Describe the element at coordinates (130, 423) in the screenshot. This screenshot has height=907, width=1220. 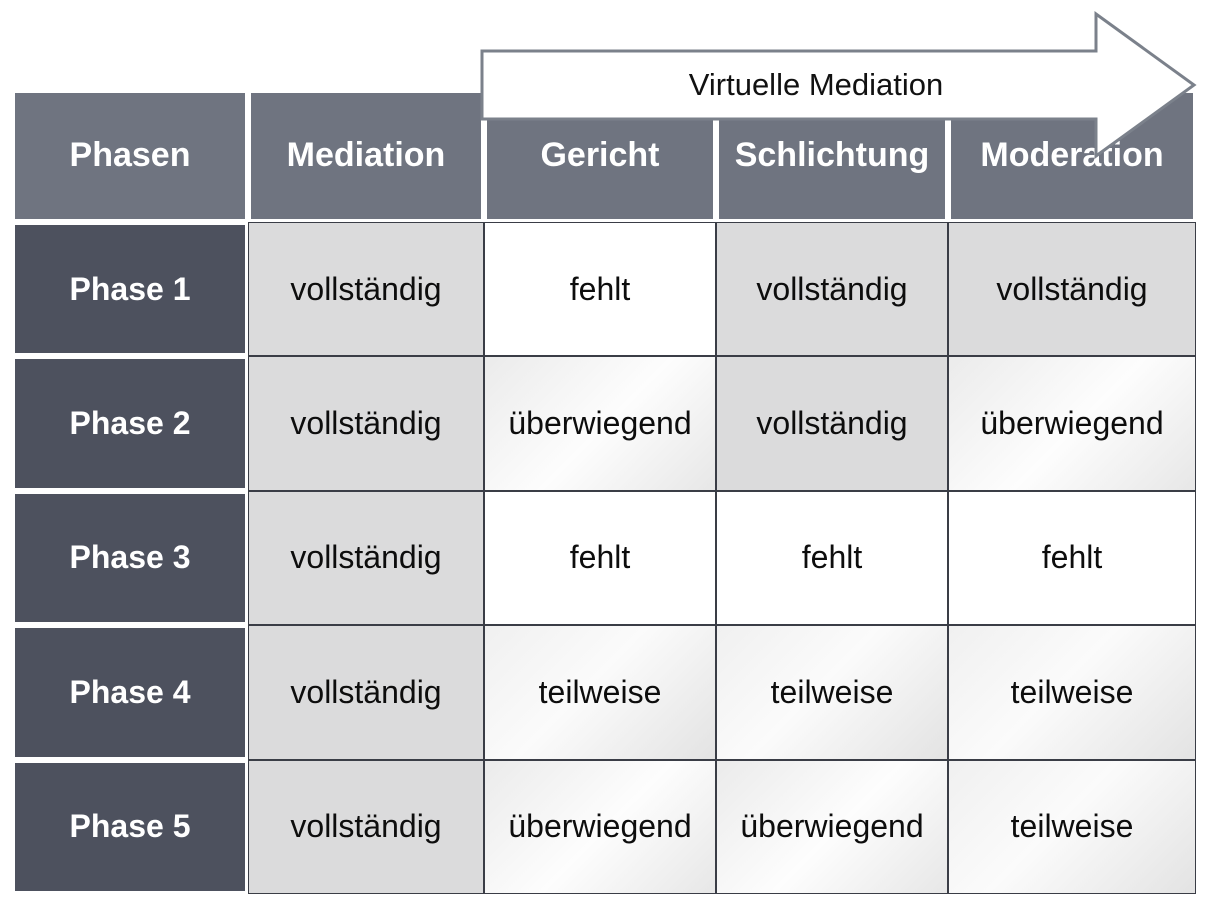
I see `phase-row-label: Phase 2` at that location.